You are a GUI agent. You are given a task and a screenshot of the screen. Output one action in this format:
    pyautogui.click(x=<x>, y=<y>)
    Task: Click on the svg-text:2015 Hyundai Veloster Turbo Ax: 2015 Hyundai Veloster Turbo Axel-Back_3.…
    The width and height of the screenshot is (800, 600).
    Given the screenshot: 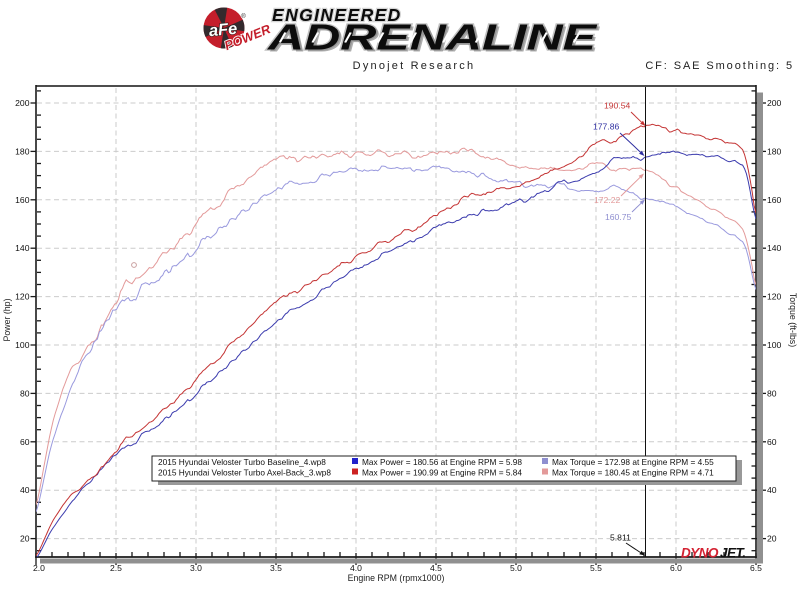 What is the action you would take?
    pyautogui.click(x=244, y=473)
    